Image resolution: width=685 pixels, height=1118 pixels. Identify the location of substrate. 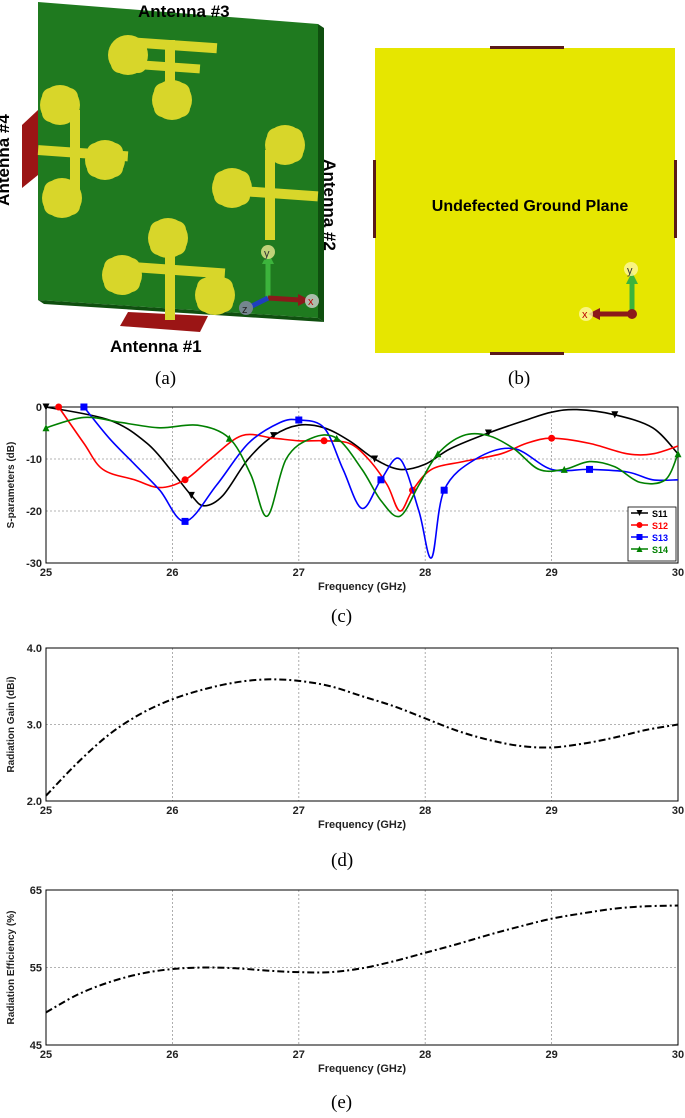
(178, 160).